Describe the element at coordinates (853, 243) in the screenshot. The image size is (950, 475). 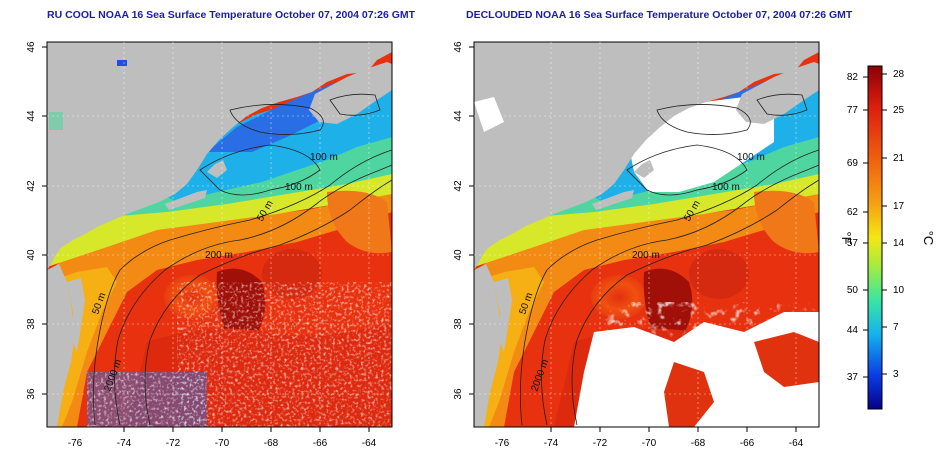
I see `f-tick-57: 57` at that location.